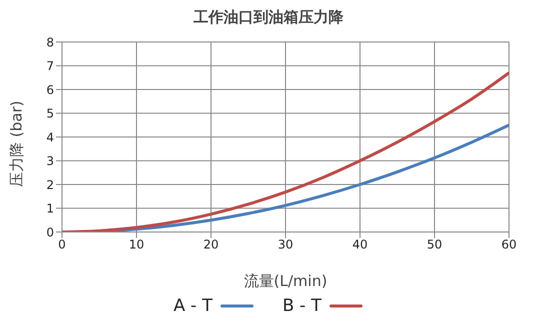  Describe the element at coordinates (50, 161) in the screenshot. I see `y-tick-label: 3` at that location.